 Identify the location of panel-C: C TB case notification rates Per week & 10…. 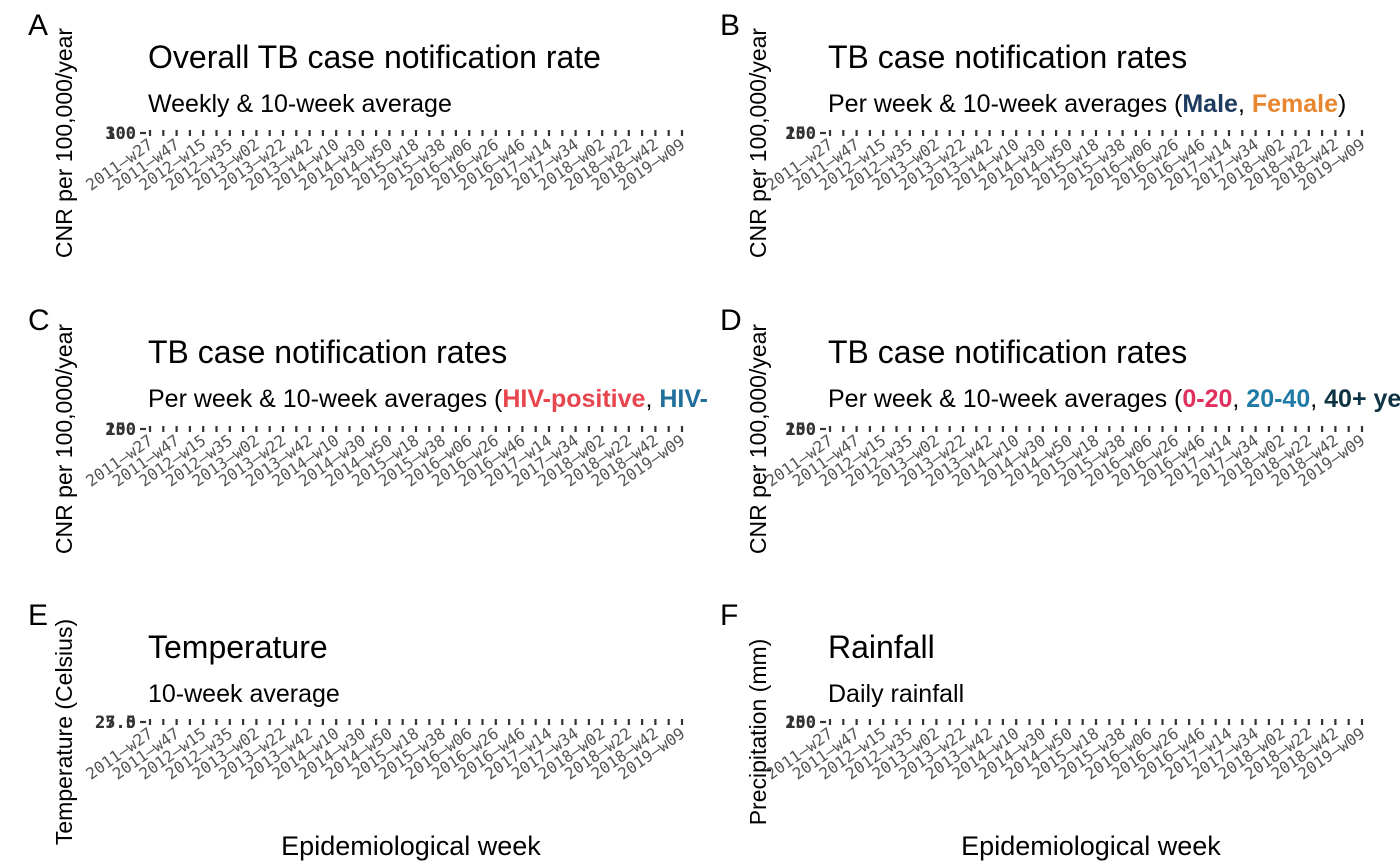
(375, 429).